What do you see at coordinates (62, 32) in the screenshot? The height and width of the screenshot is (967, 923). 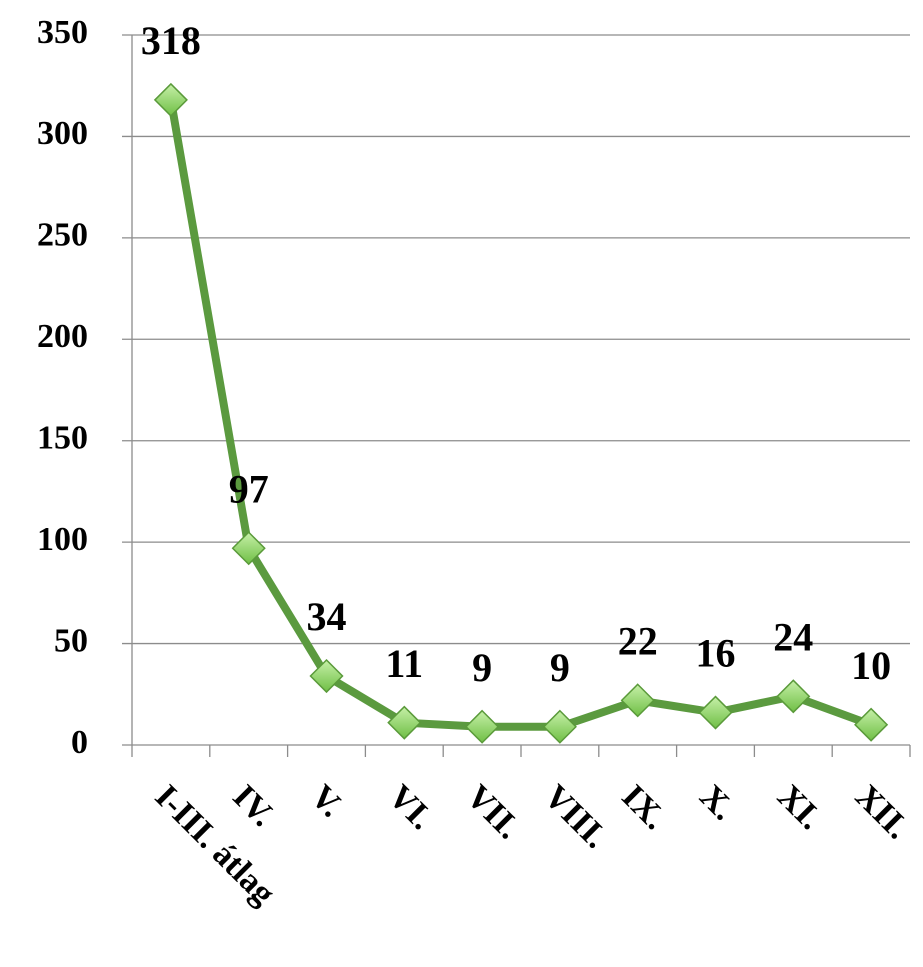 I see `y-tick-label: 350` at bounding box center [62, 32].